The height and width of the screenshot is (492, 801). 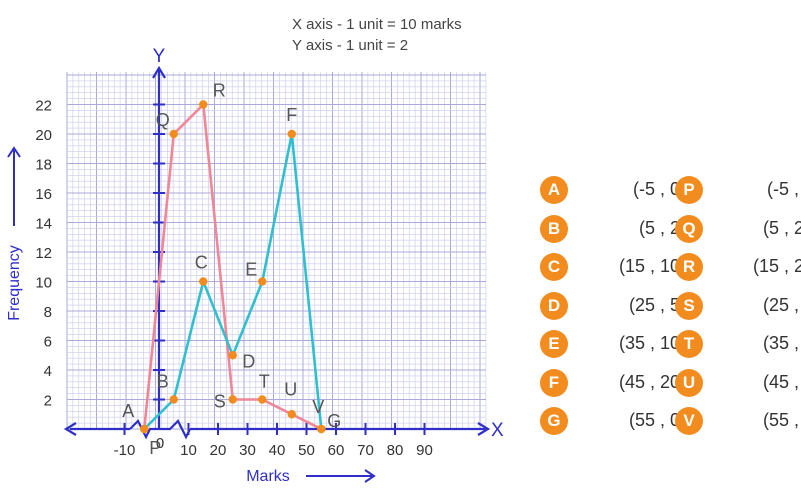 What do you see at coordinates (689, 190) in the screenshot?
I see `point-badge: P` at bounding box center [689, 190].